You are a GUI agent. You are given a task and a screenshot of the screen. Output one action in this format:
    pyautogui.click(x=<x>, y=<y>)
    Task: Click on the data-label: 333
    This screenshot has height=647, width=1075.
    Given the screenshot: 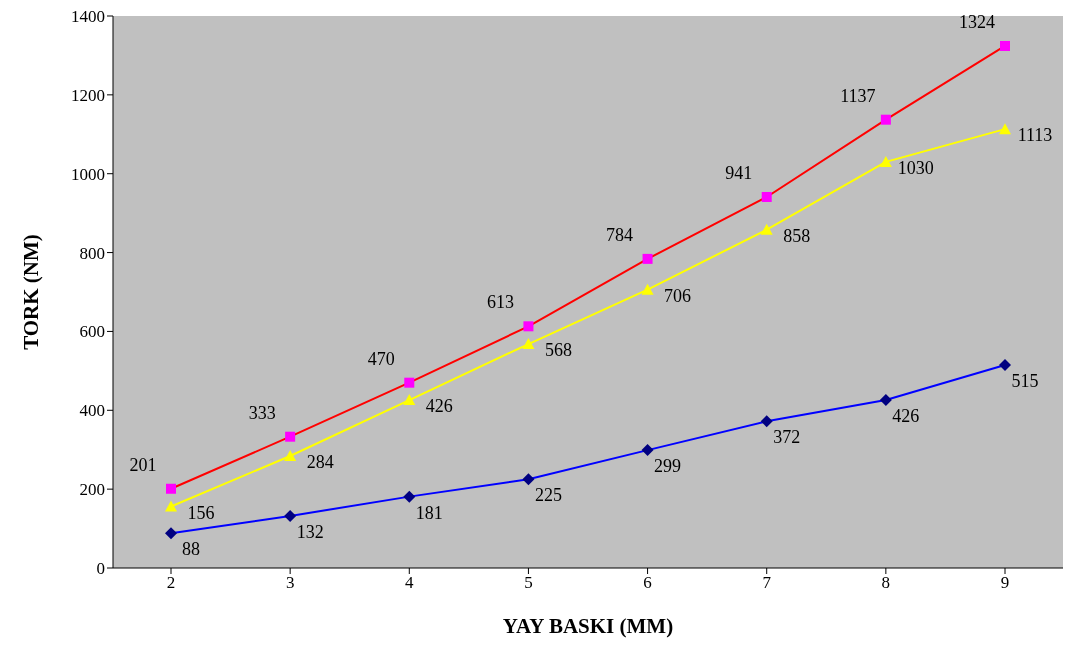 What is the action you would take?
    pyautogui.click(x=262, y=412)
    